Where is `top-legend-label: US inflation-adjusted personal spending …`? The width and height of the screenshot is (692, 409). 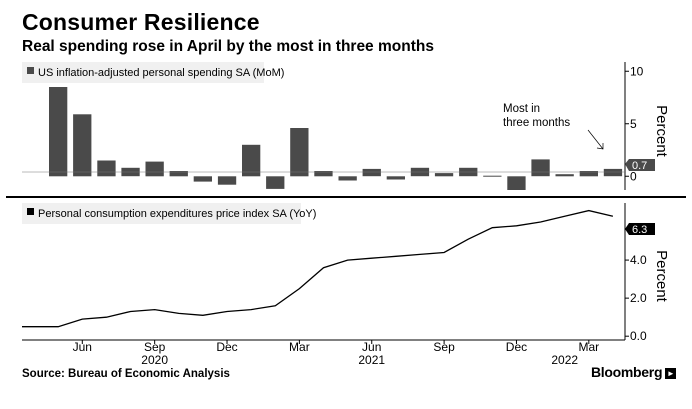 top-legend-label: US inflation-adjusted personal spending … is located at coordinates (161, 73).